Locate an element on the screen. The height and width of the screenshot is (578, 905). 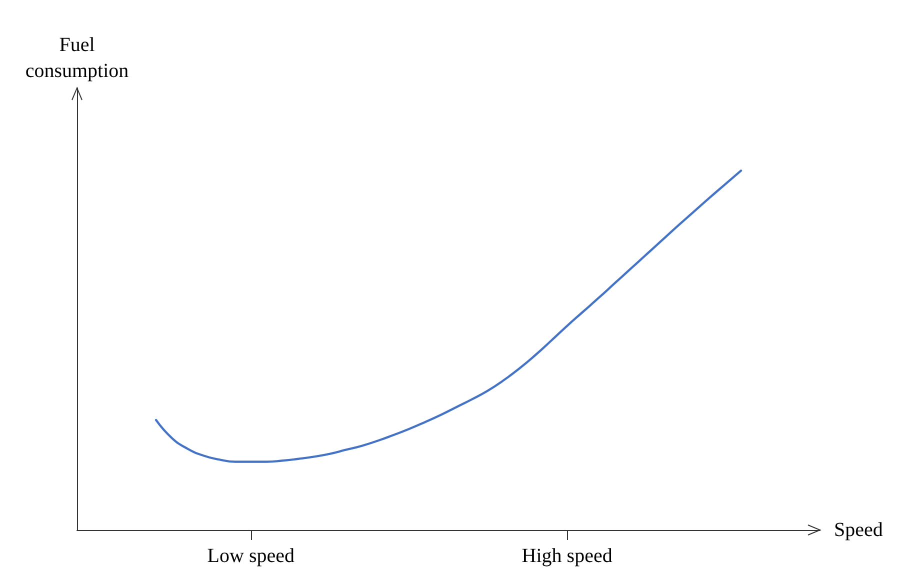
x-tick-label: Low speed is located at coordinates (250, 556).